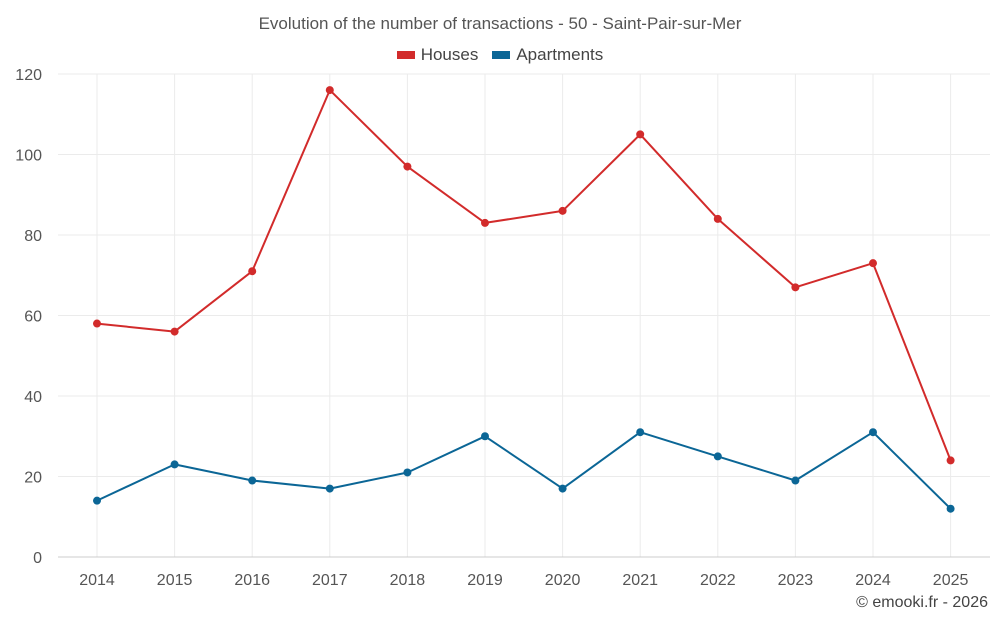  What do you see at coordinates (485, 580) in the screenshot?
I see `x-tick-label: 2019` at bounding box center [485, 580].